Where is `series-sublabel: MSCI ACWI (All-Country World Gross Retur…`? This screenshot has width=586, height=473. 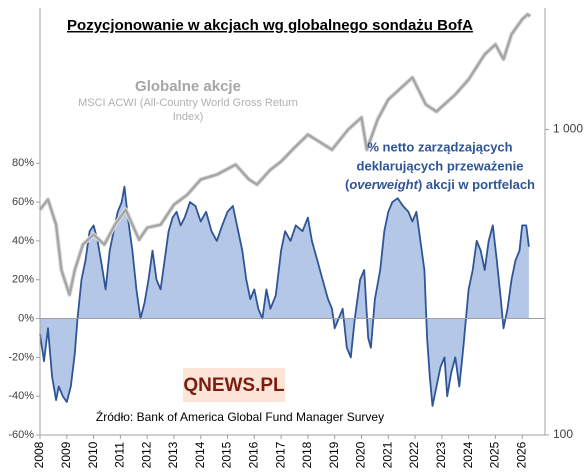
series-sublabel: MSCI ACWI (All-Country World Gross Retur… is located at coordinates (188, 110).